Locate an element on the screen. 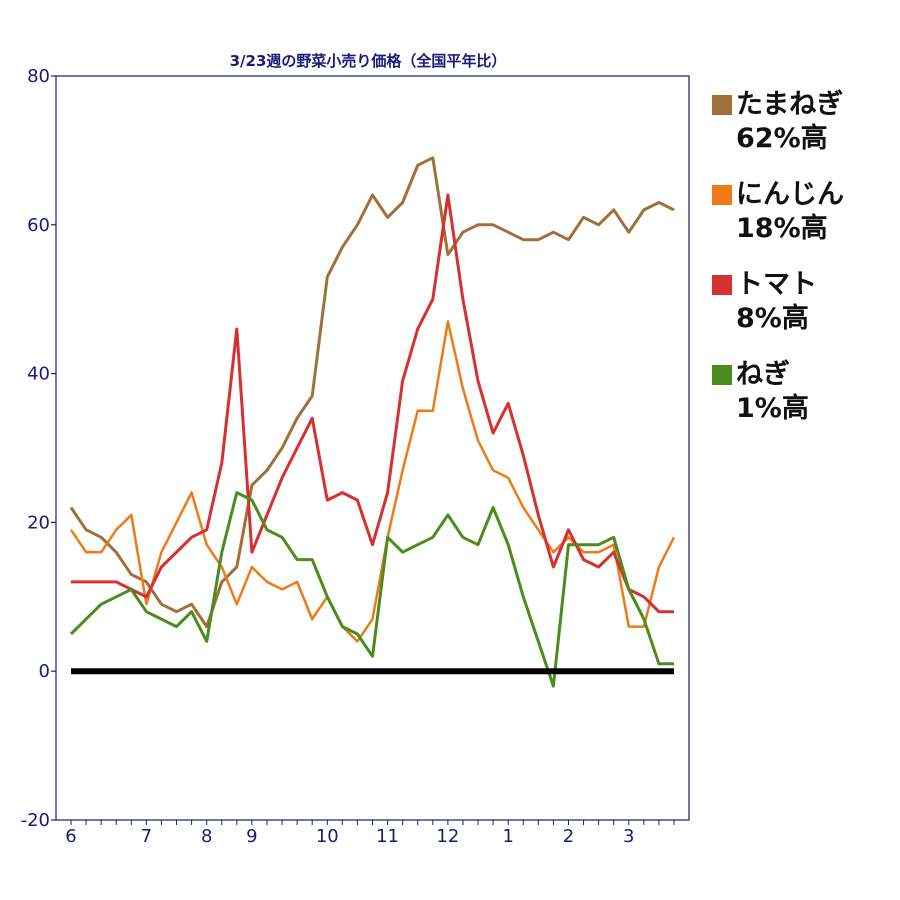 The height and width of the screenshot is (900, 900). y-tick-label: 40 is located at coordinates (38, 374).